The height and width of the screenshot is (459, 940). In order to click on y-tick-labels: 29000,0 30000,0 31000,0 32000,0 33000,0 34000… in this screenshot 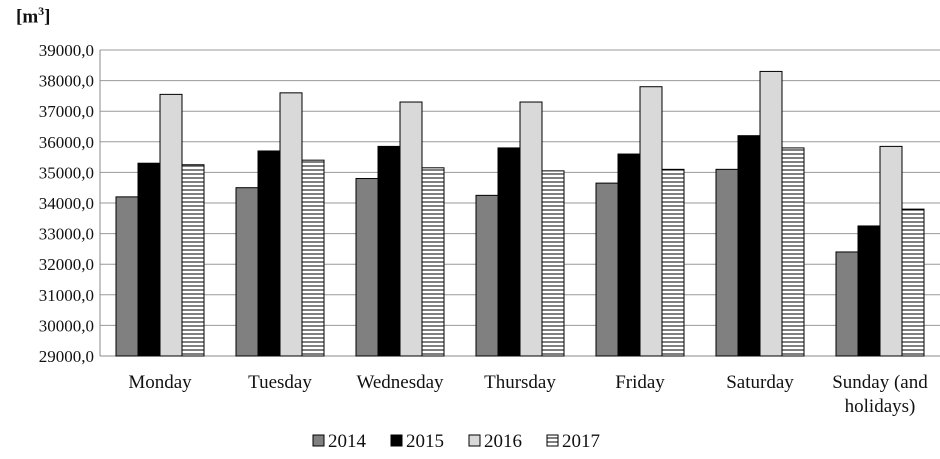, I will do `click(66, 203)`.